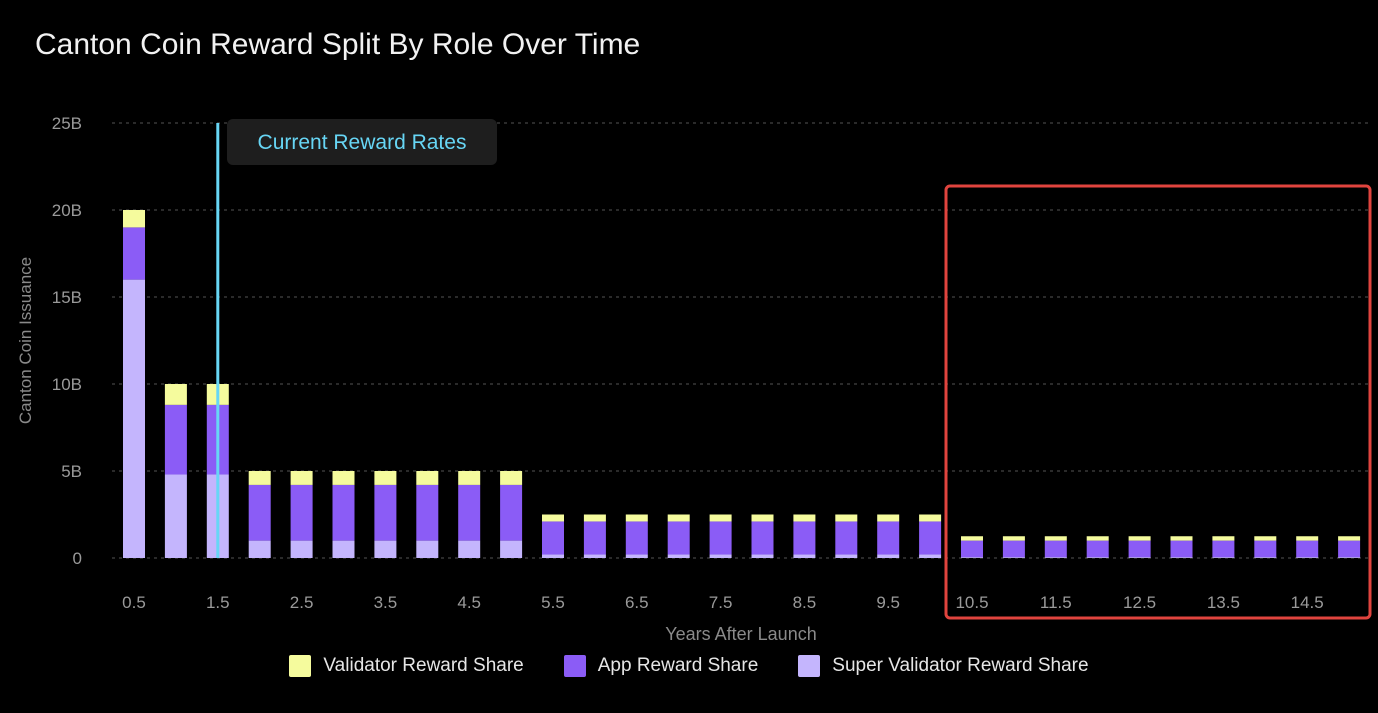 Image resolution: width=1378 pixels, height=713 pixels. Describe the element at coordinates (386, 602) in the screenshot. I see `x-tick-label: 3.5` at that location.